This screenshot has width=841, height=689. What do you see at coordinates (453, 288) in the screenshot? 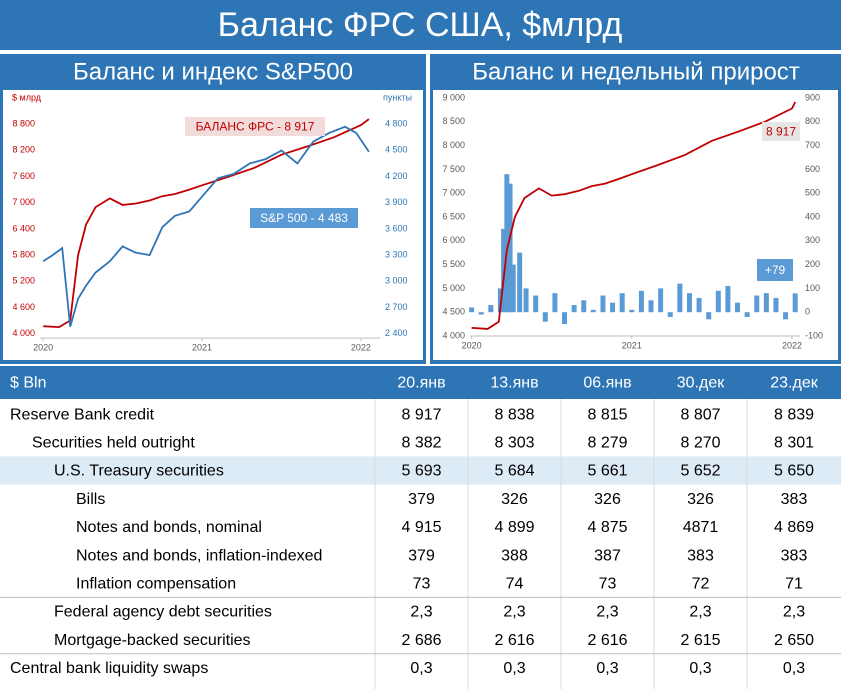
I see `y-tick-label: 5 000` at bounding box center [453, 288].